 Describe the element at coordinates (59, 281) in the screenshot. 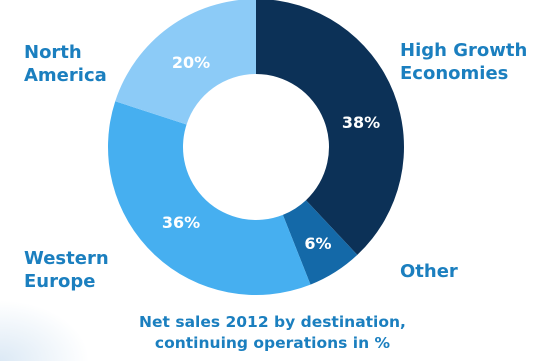

I see `slice-label-line: Europe` at that location.